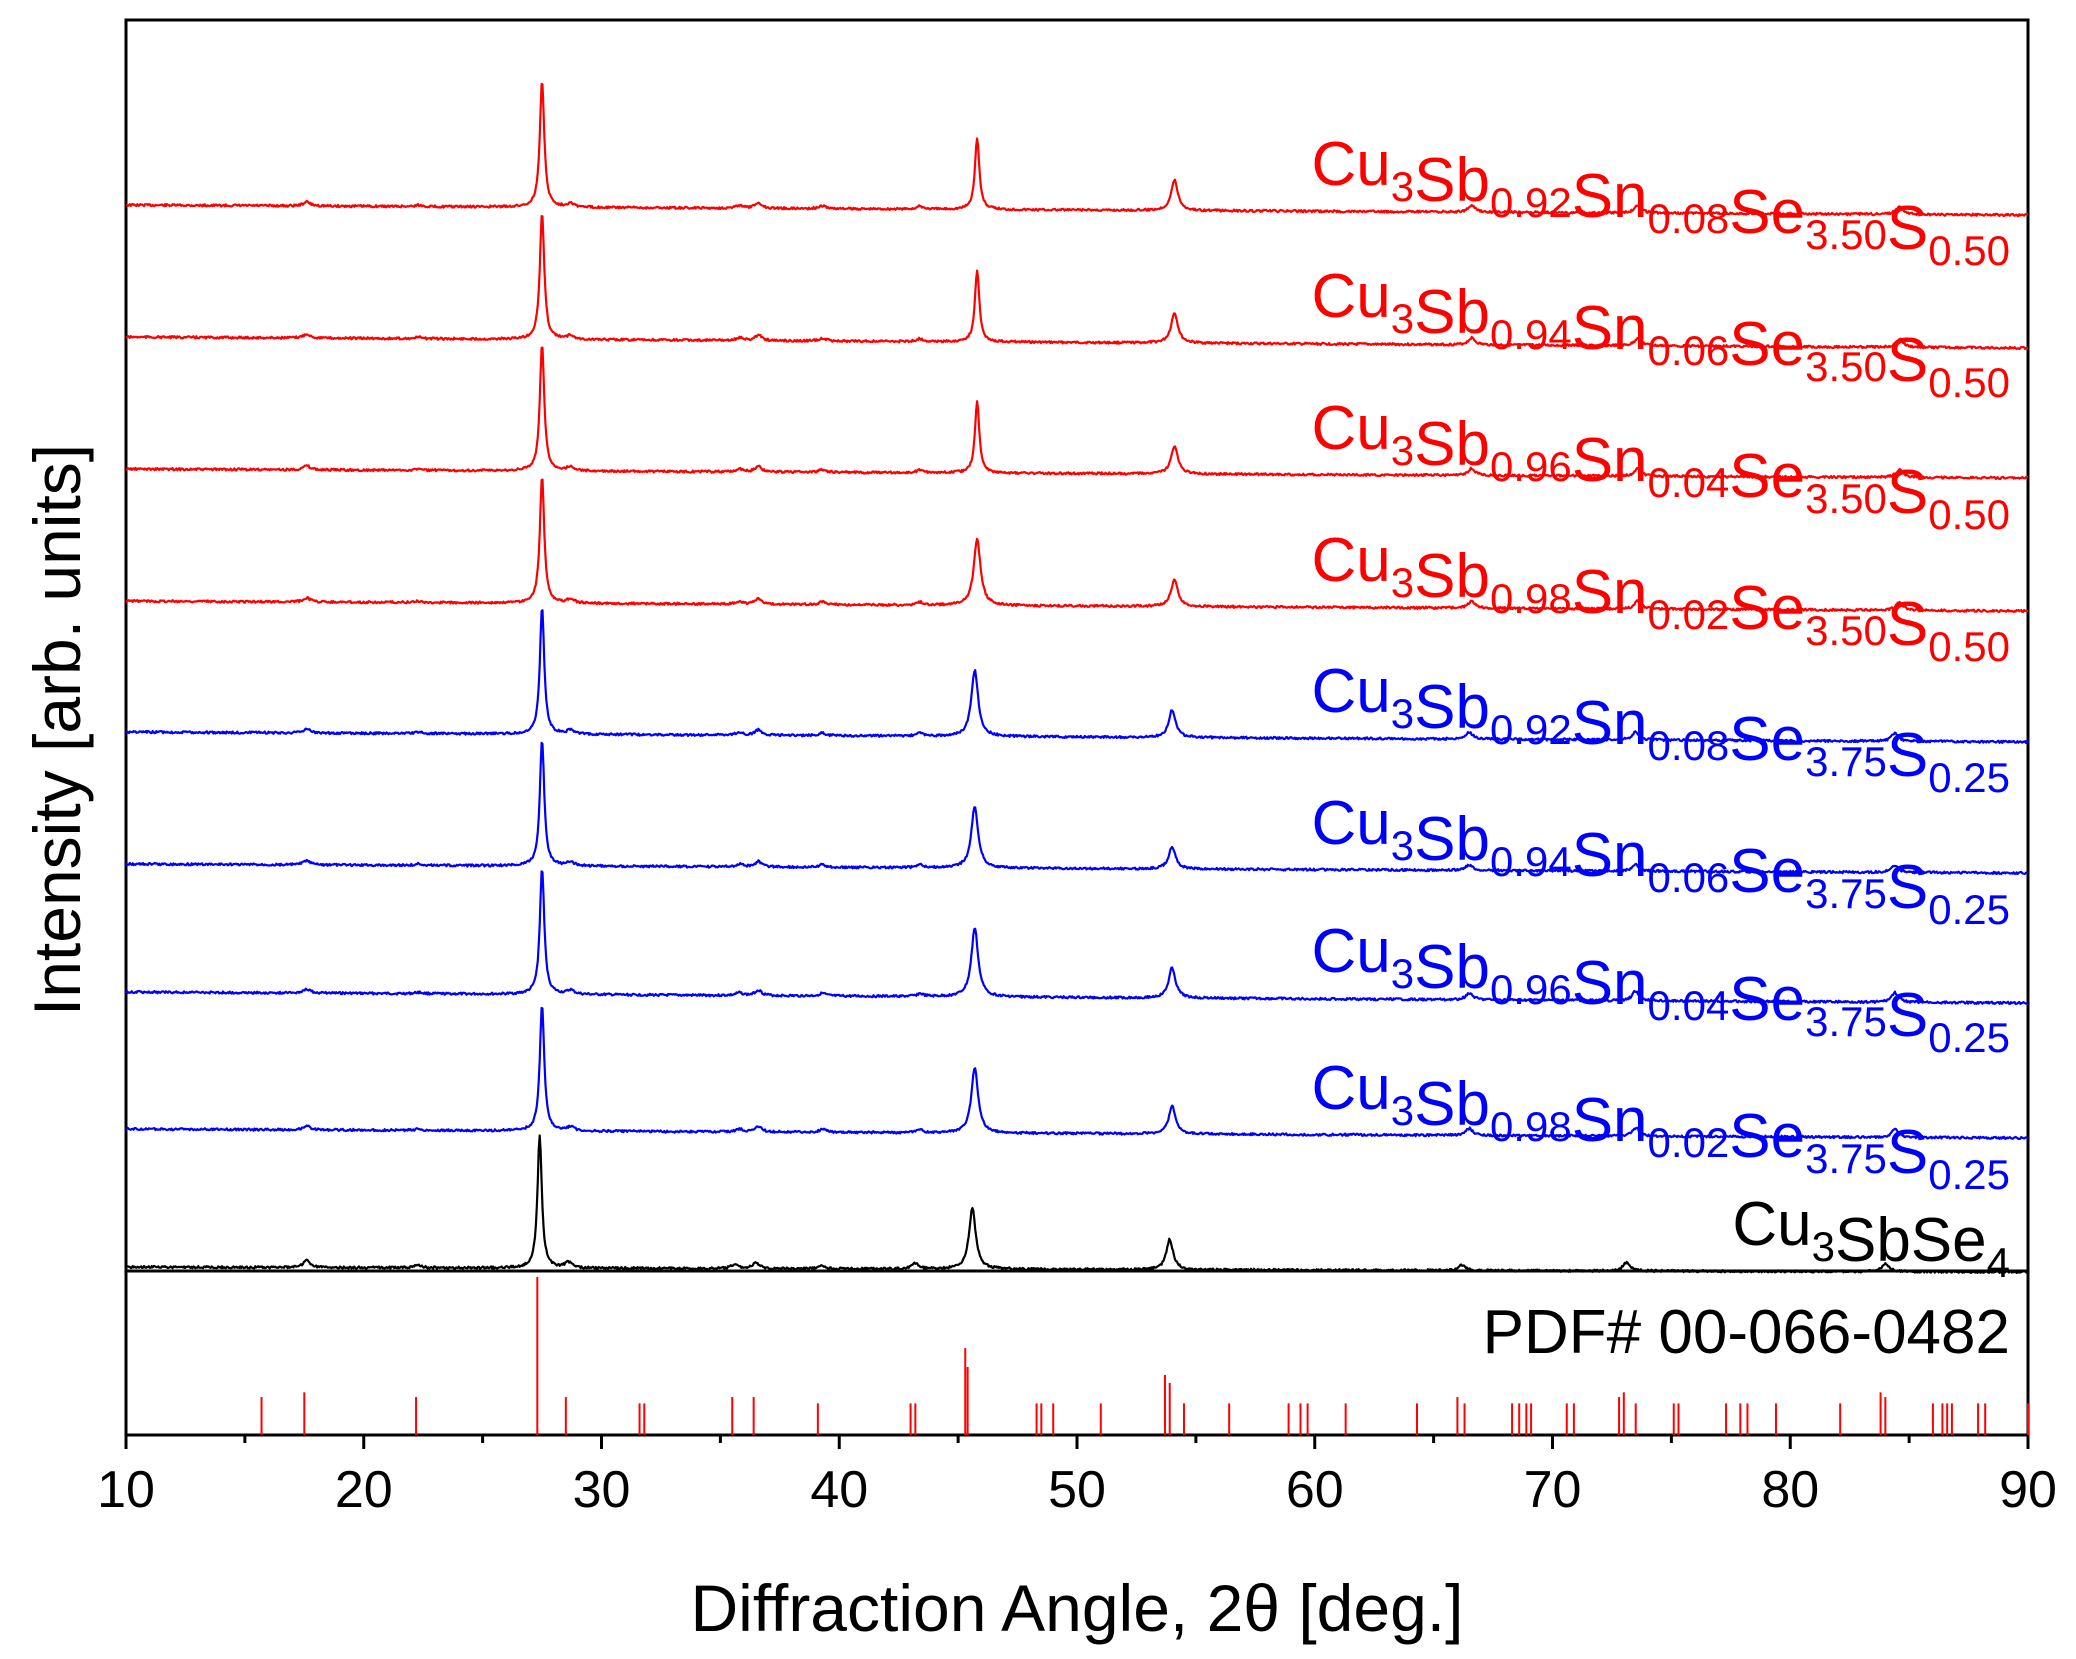 The height and width of the screenshot is (1659, 2076). Describe the element at coordinates (1746, 1332) in the screenshot. I see `reference-label: PDF# 00-066-0482` at that location.